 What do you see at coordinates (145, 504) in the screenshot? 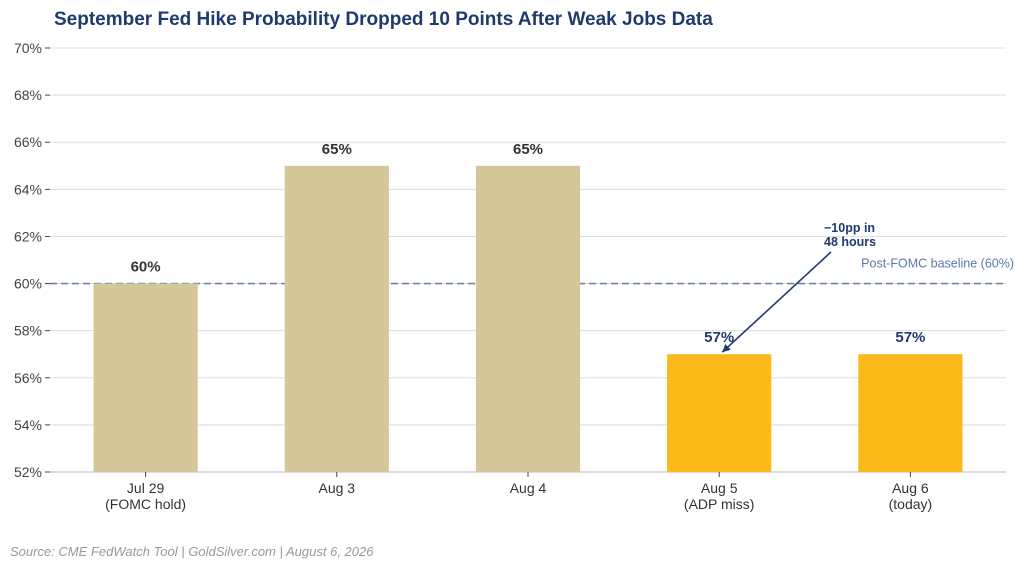
I see `x-tick-label: (FOMC hold)` at bounding box center [145, 504].